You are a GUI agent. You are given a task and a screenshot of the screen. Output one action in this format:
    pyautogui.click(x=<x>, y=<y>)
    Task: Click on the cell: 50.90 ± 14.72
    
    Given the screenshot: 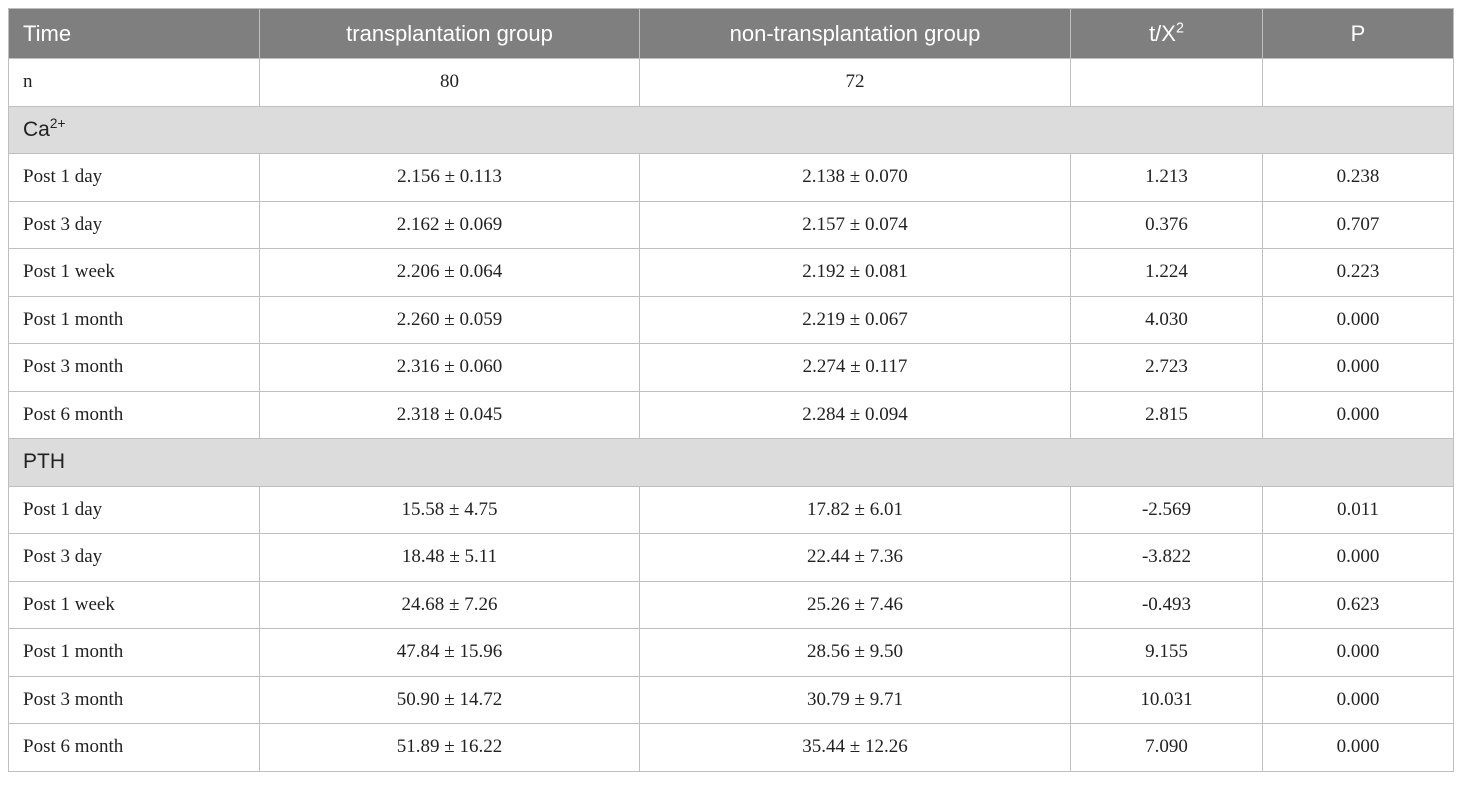 What is the action you would take?
    pyautogui.click(x=449, y=699)
    